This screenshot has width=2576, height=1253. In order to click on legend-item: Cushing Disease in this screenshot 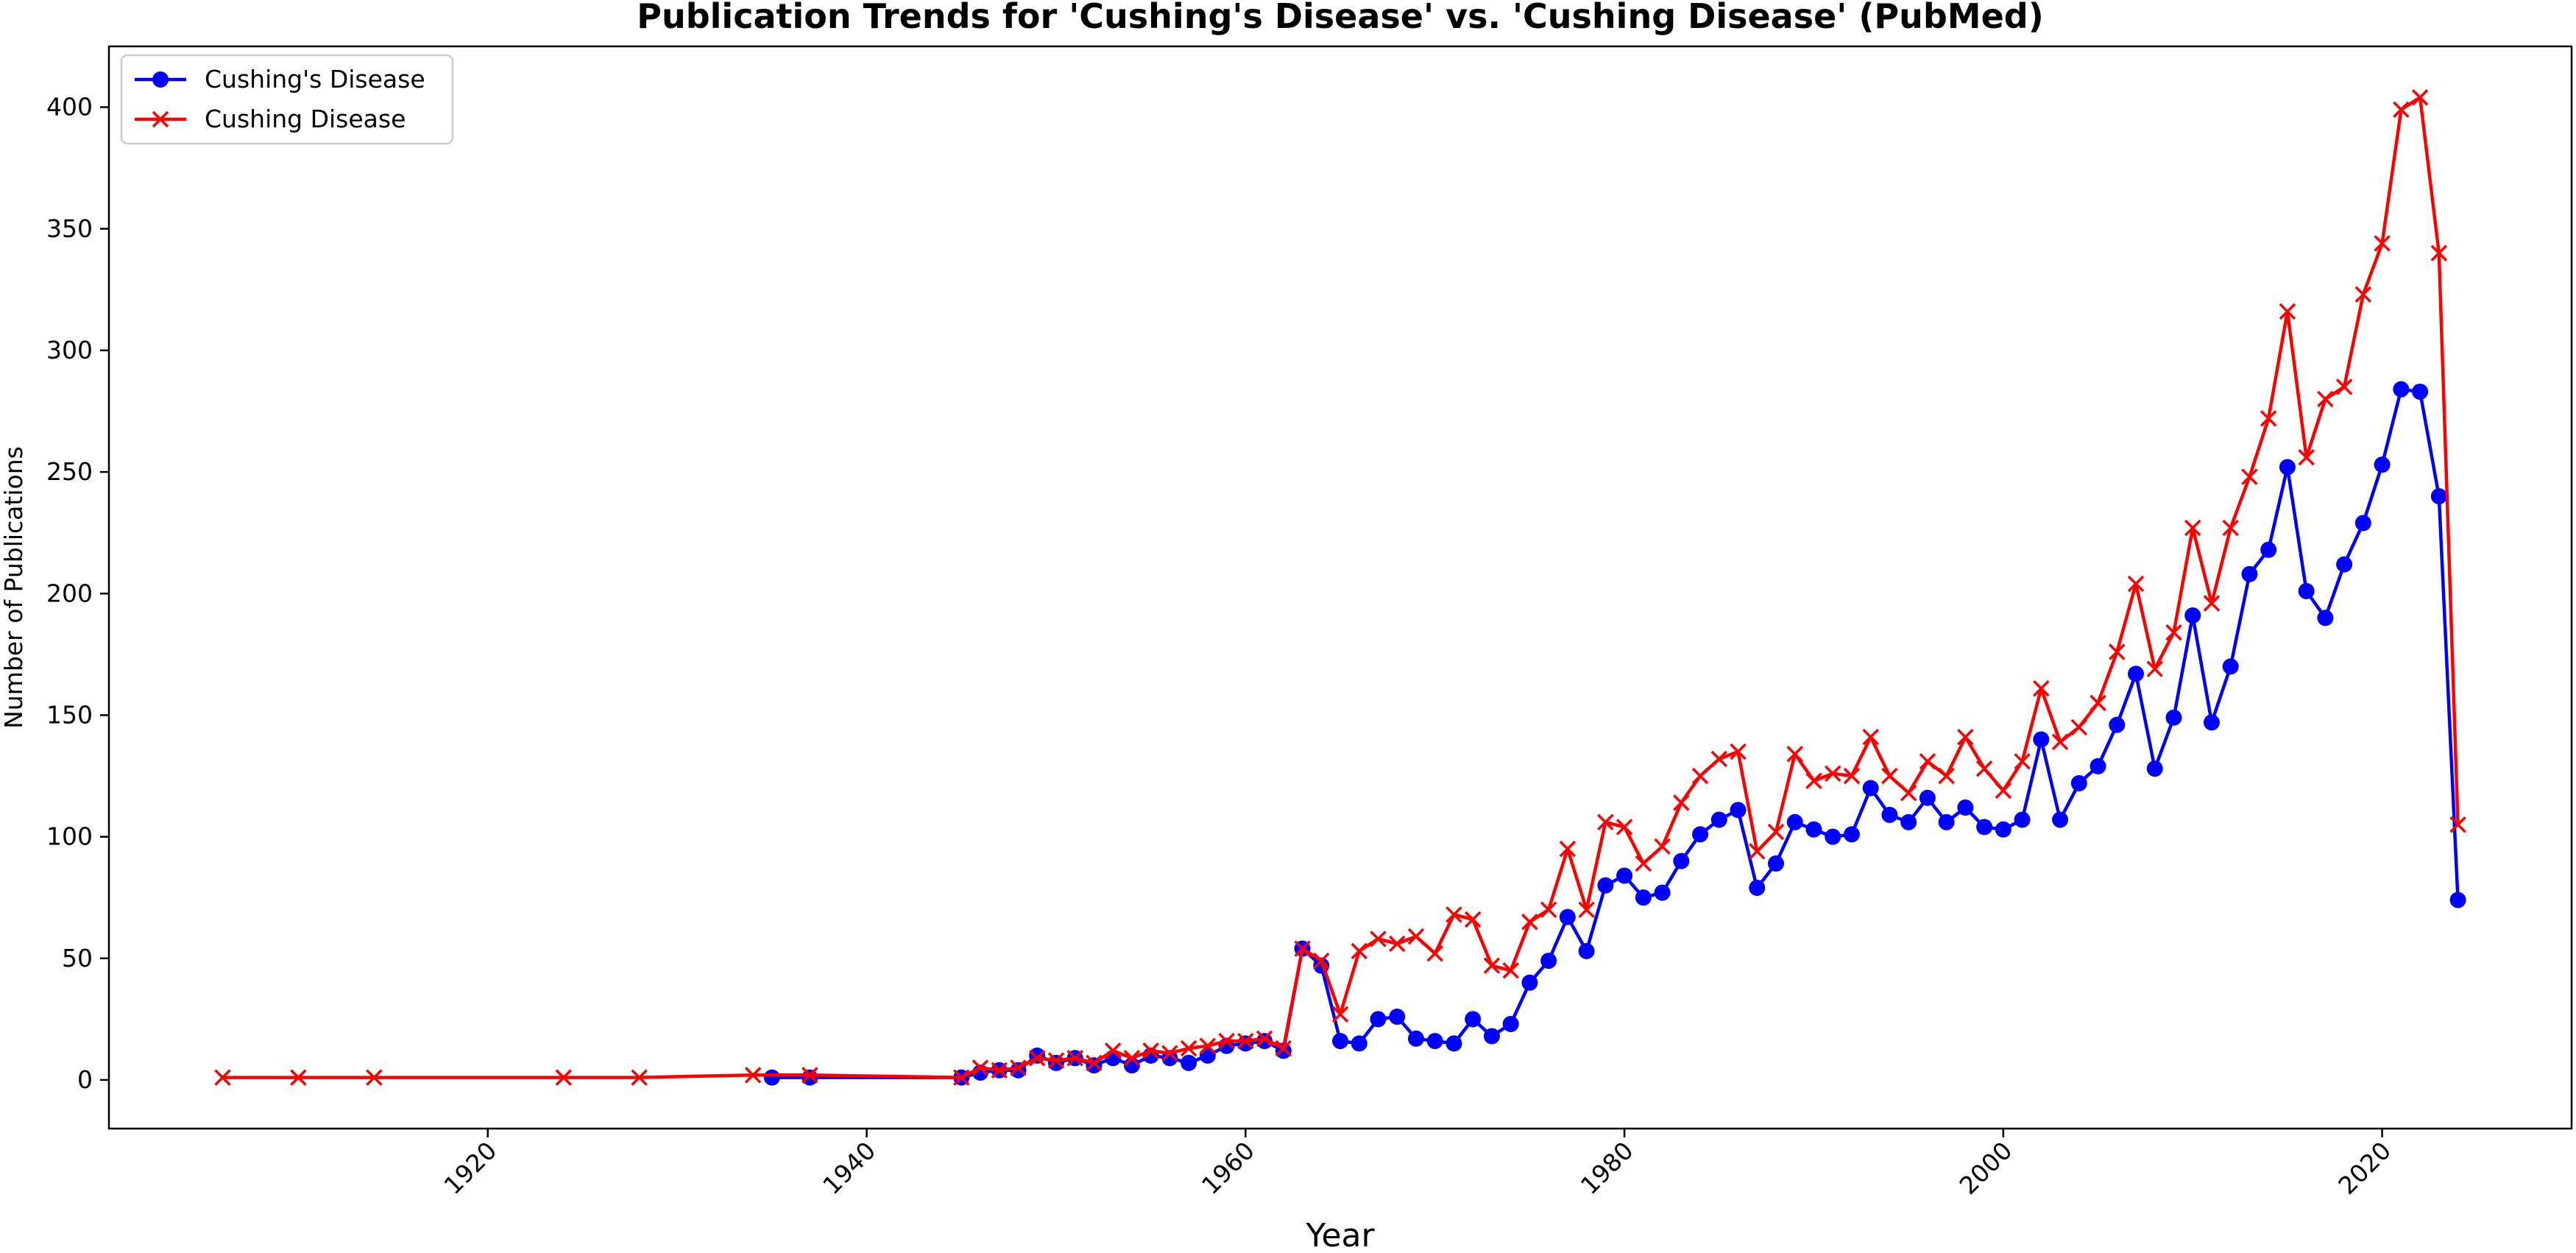, I will do `click(270, 119)`.